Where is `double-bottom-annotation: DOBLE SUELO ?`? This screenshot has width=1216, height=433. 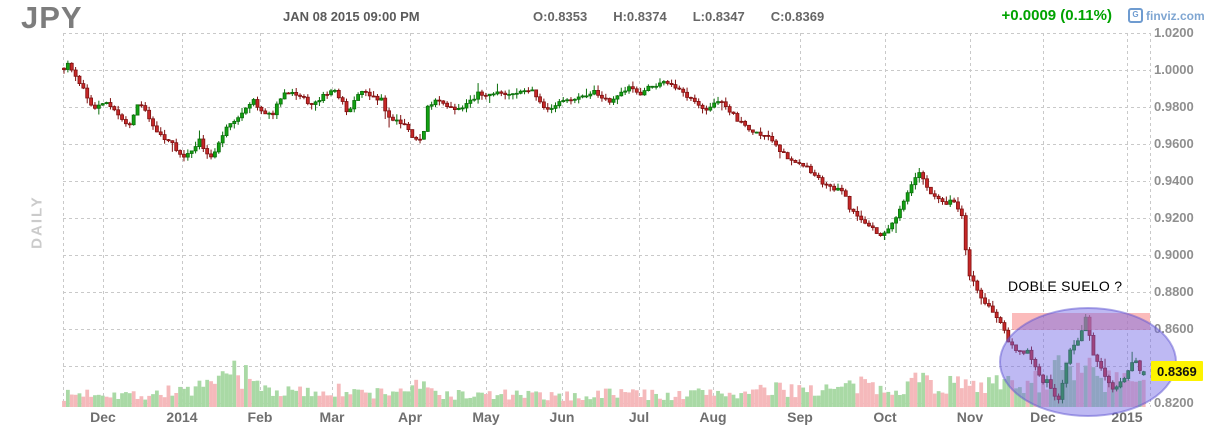
double-bottom-annotation: DOBLE SUELO ? is located at coordinates (1065, 286).